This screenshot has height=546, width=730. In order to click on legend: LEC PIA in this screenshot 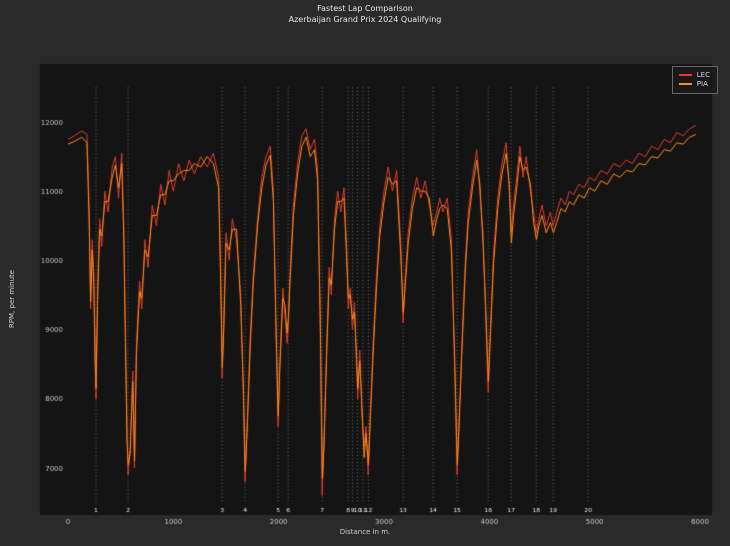, I will do `click(694, 80)`.